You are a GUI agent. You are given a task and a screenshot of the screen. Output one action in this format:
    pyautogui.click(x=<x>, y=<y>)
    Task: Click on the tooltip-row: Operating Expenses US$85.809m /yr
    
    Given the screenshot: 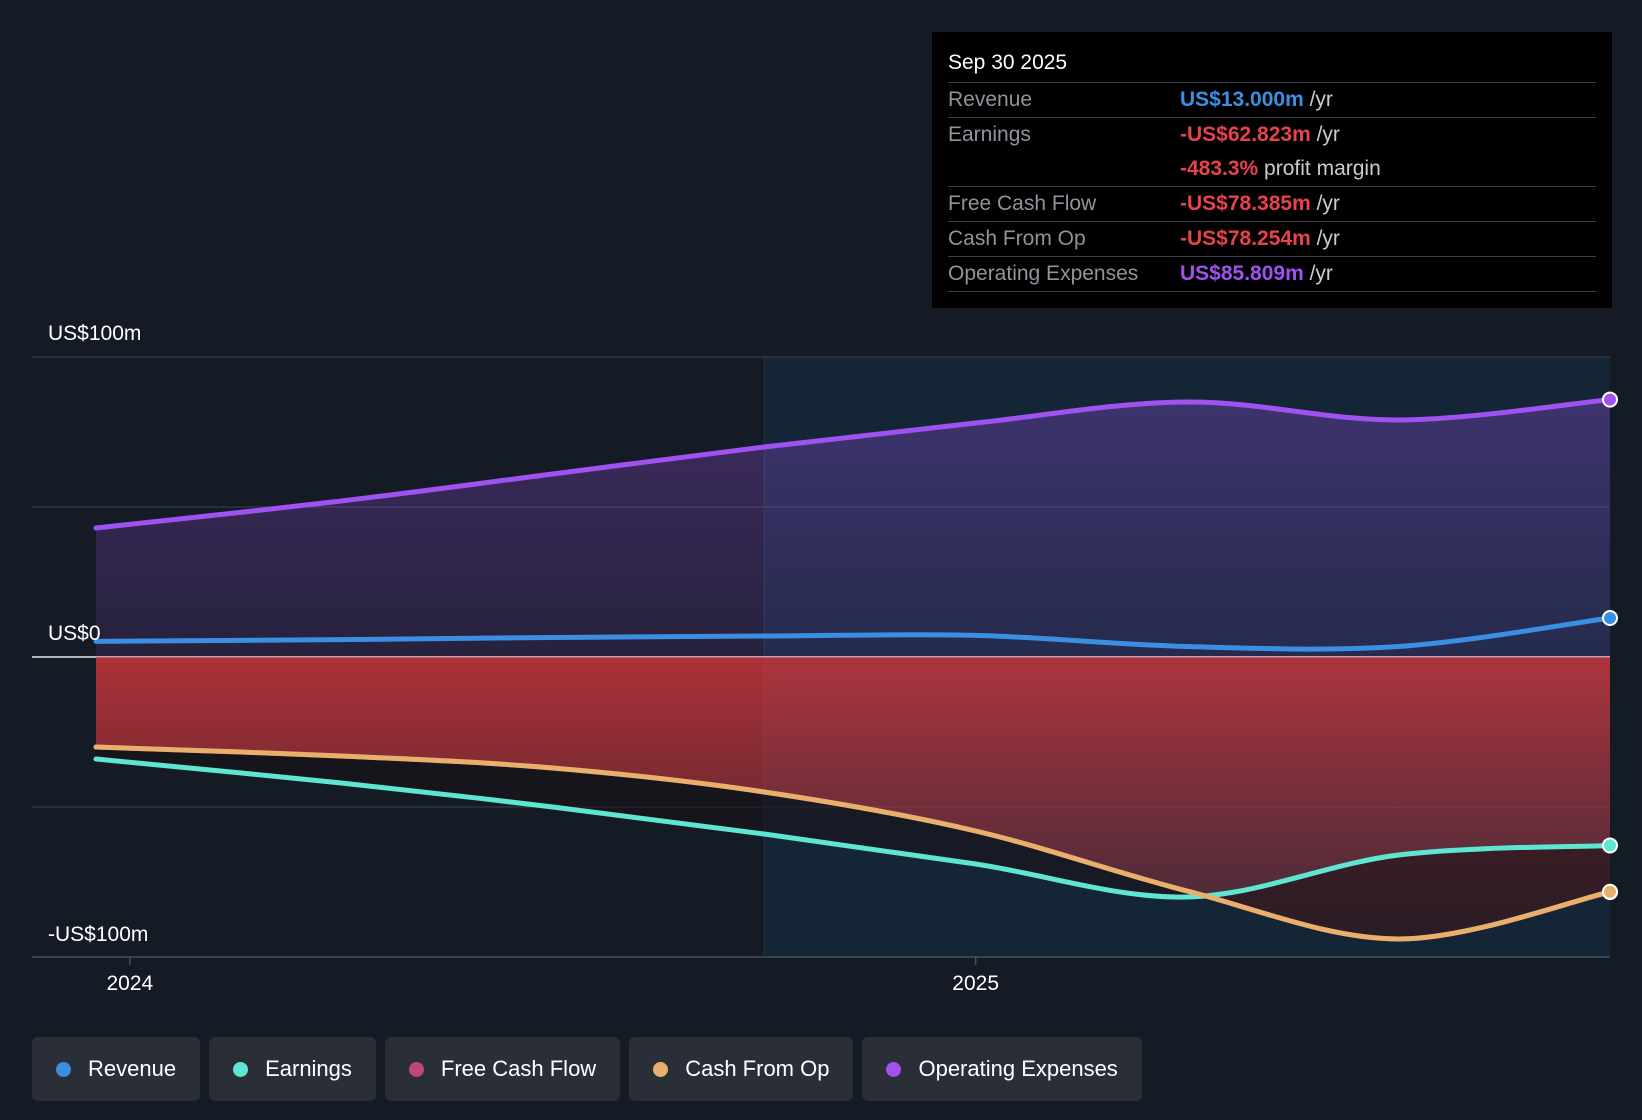 What is the action you would take?
    pyautogui.click(x=1272, y=274)
    